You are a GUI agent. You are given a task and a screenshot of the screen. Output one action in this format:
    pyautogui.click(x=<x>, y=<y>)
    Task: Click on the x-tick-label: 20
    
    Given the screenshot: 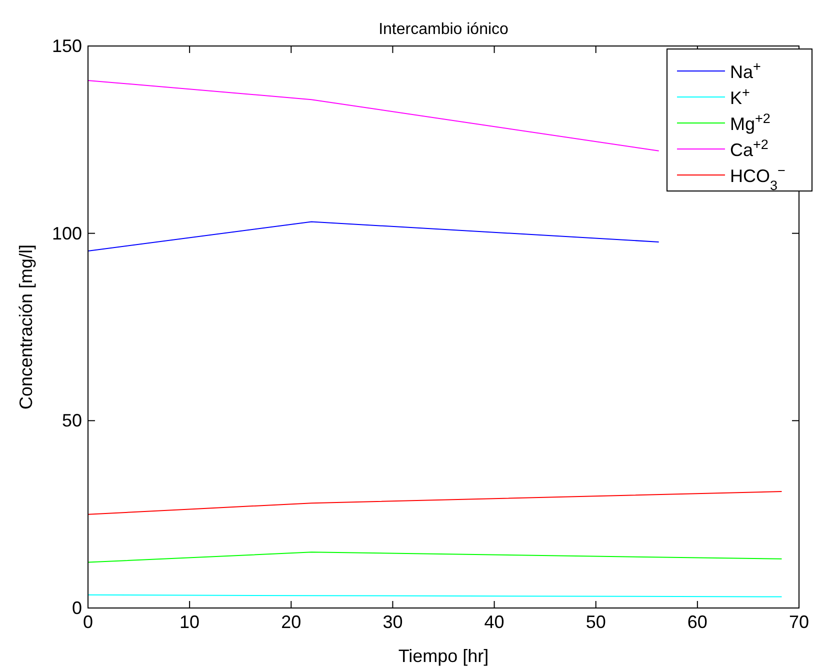 What is the action you would take?
    pyautogui.click(x=291, y=622)
    